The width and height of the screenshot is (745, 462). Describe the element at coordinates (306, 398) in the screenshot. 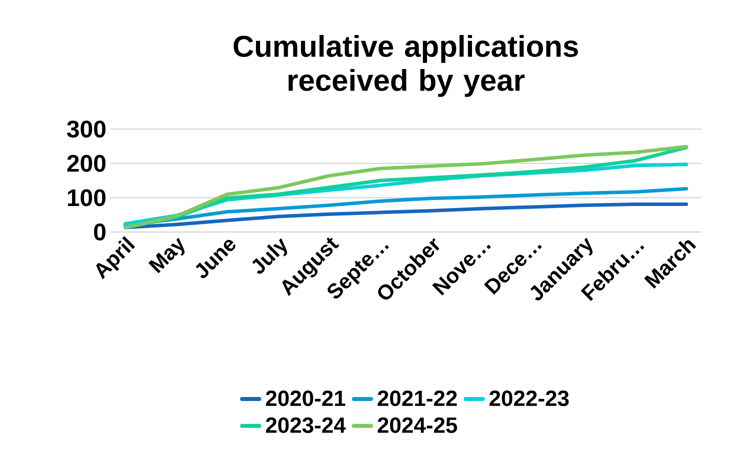

I see `legend-label: 2020-21` at that location.